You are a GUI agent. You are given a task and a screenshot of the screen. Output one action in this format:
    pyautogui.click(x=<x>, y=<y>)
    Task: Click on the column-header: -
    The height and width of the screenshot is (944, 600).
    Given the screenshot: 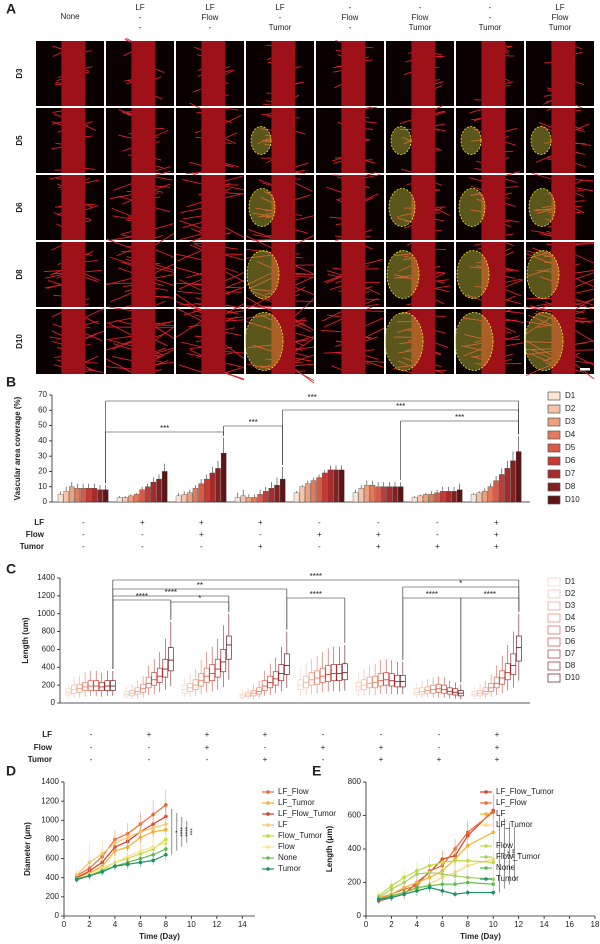 What is the action you would take?
    pyautogui.click(x=140, y=27)
    